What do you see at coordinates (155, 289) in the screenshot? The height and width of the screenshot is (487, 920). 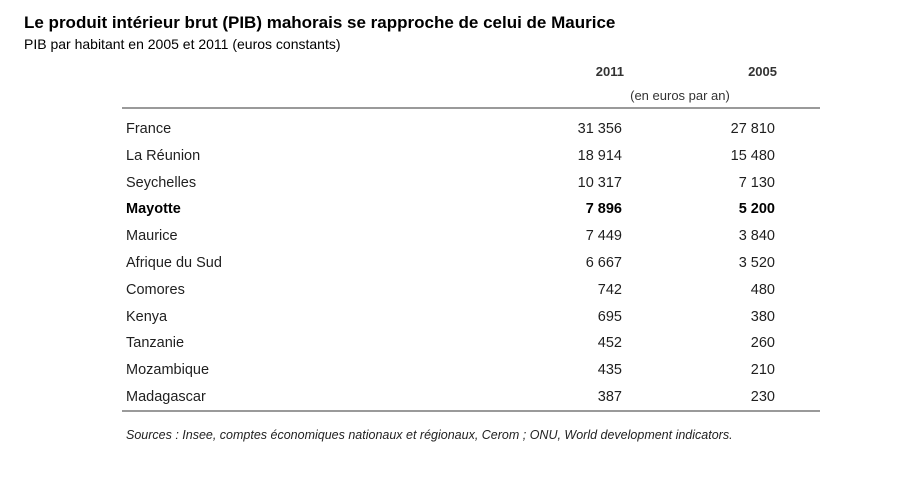 I see `country-name: Comores` at bounding box center [155, 289].